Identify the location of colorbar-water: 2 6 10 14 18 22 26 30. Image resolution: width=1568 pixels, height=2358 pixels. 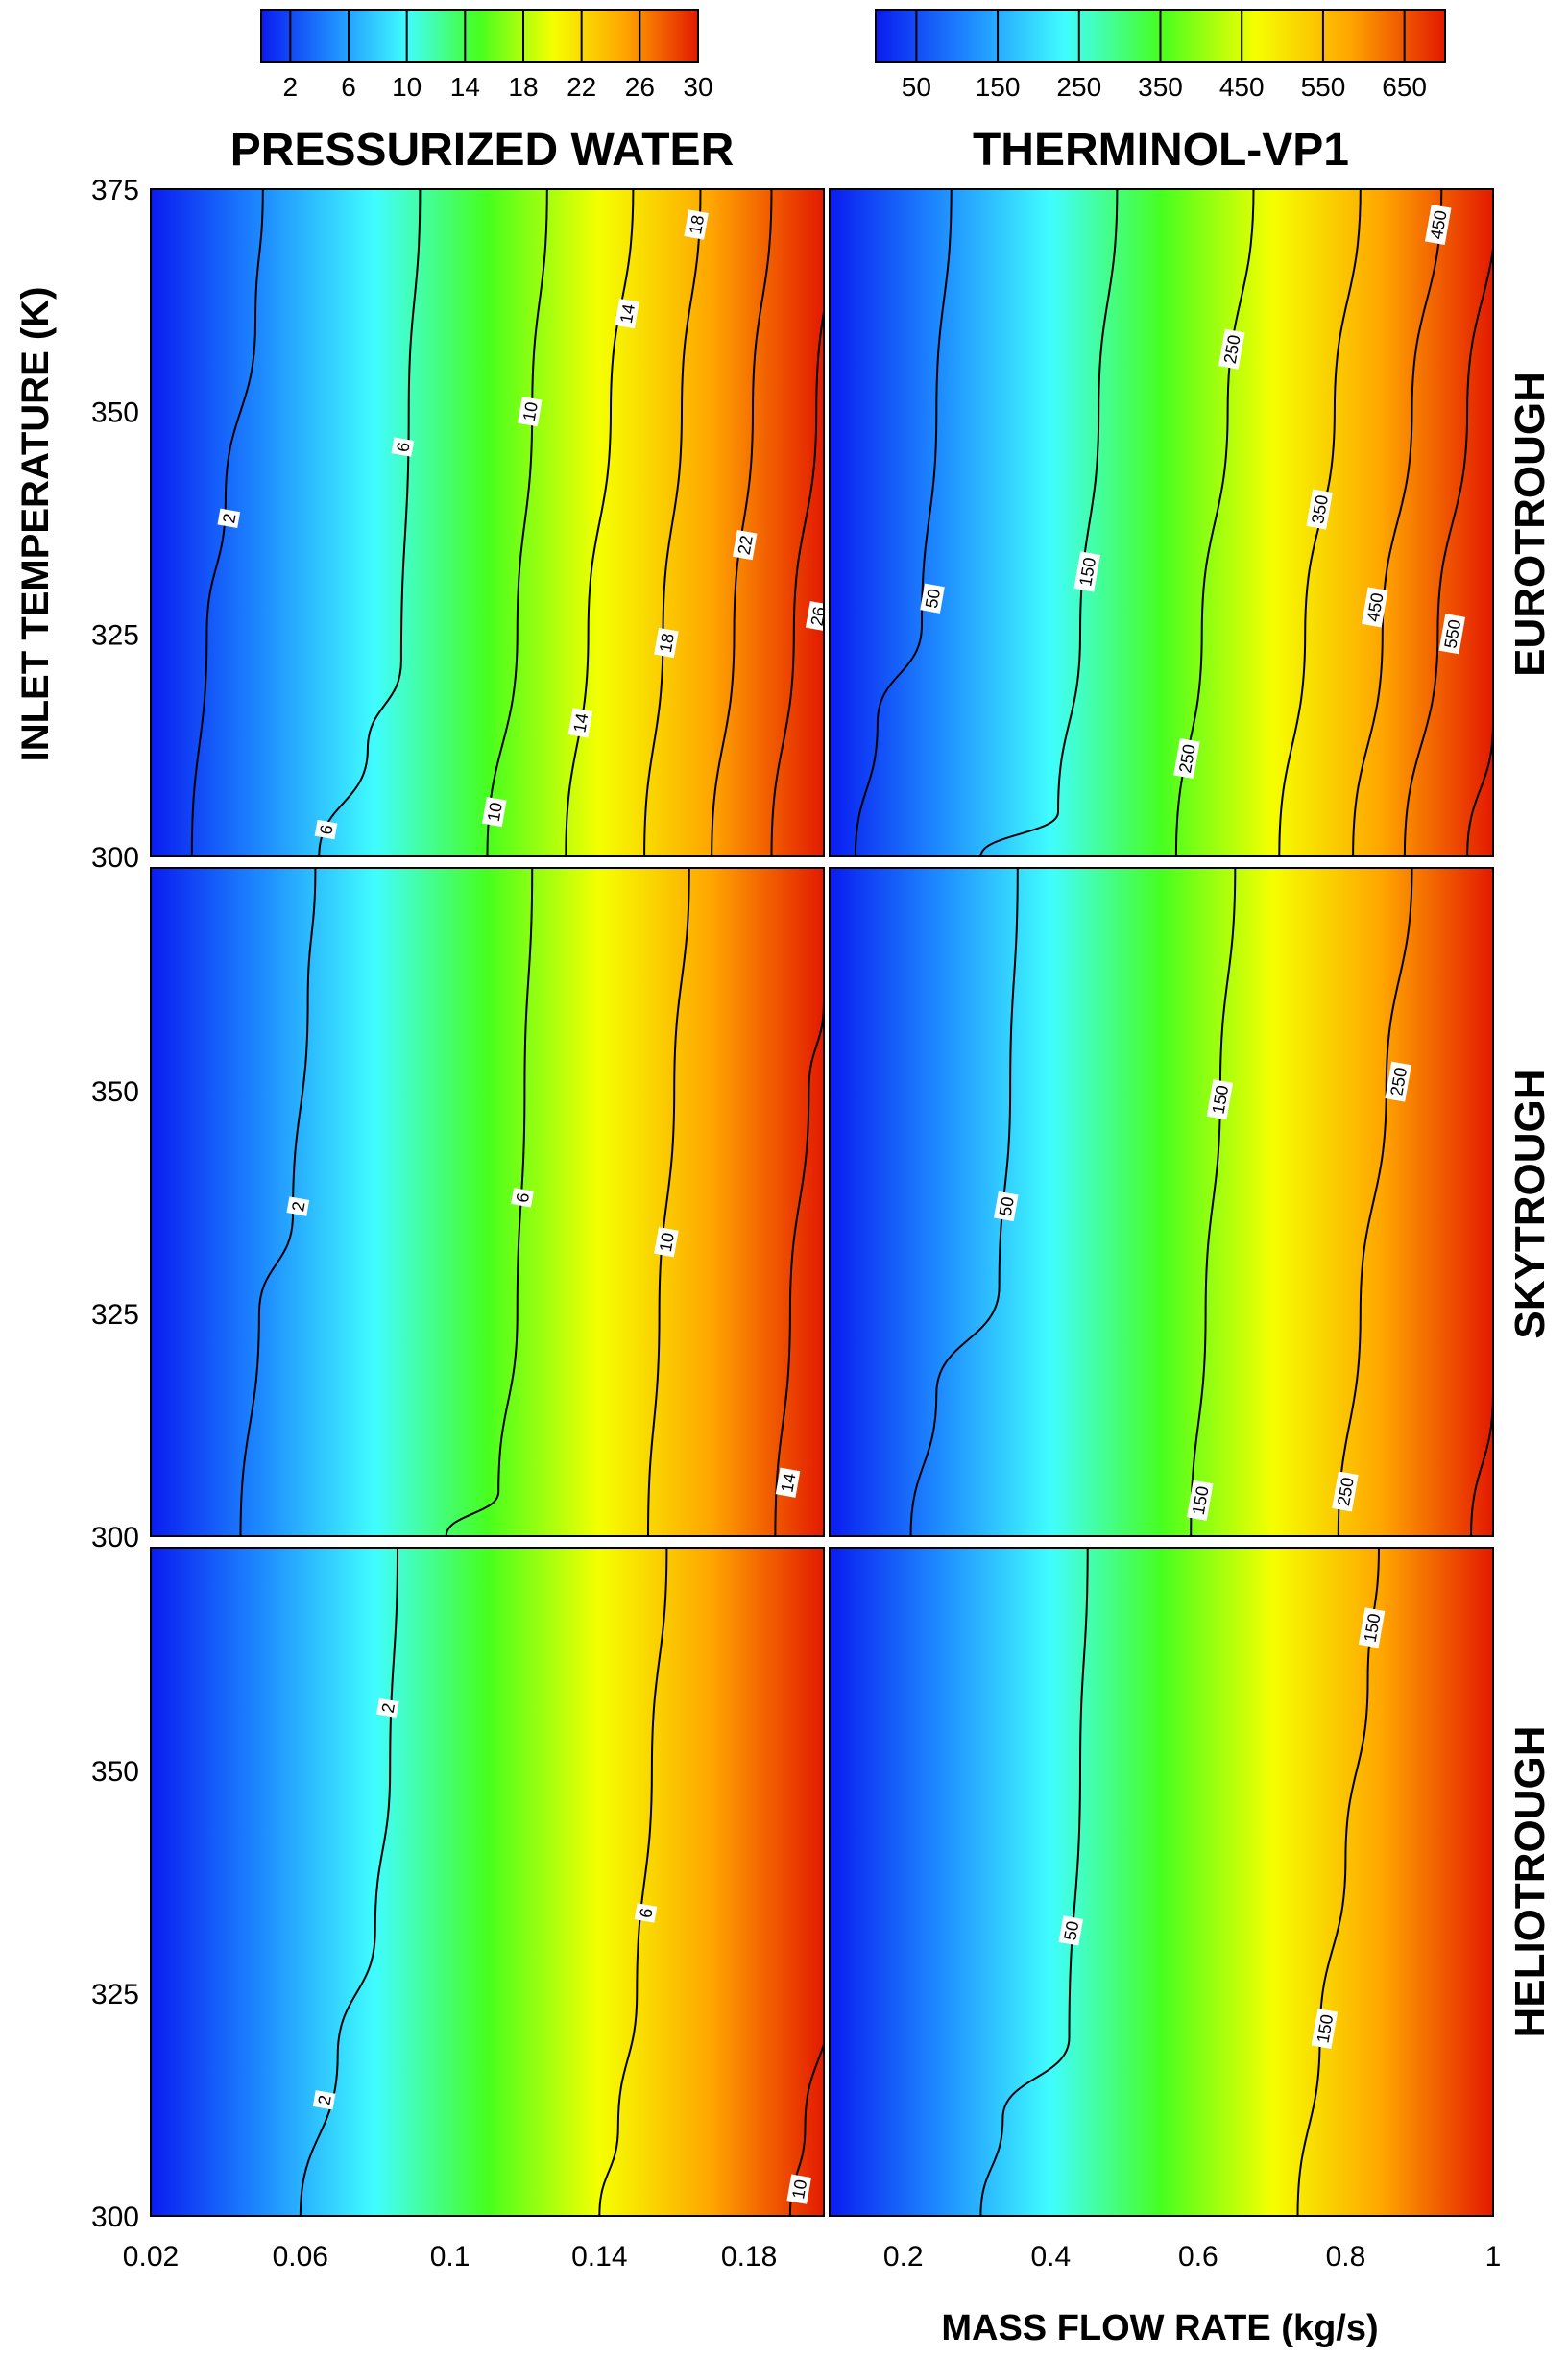
(486, 55).